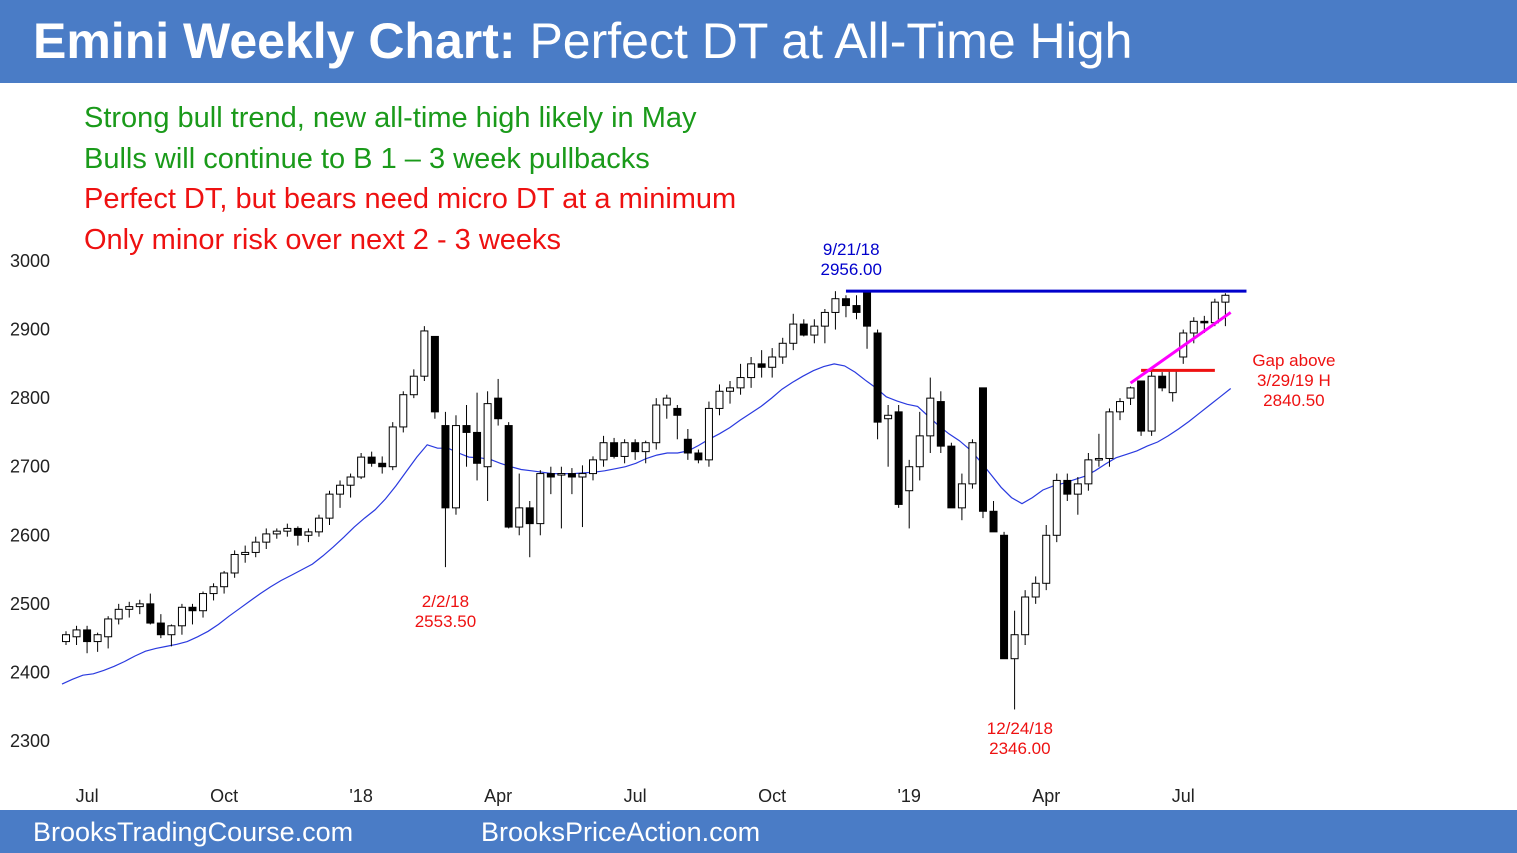  What do you see at coordinates (30, 330) in the screenshot?
I see `y-tick-label: 2900` at bounding box center [30, 330].